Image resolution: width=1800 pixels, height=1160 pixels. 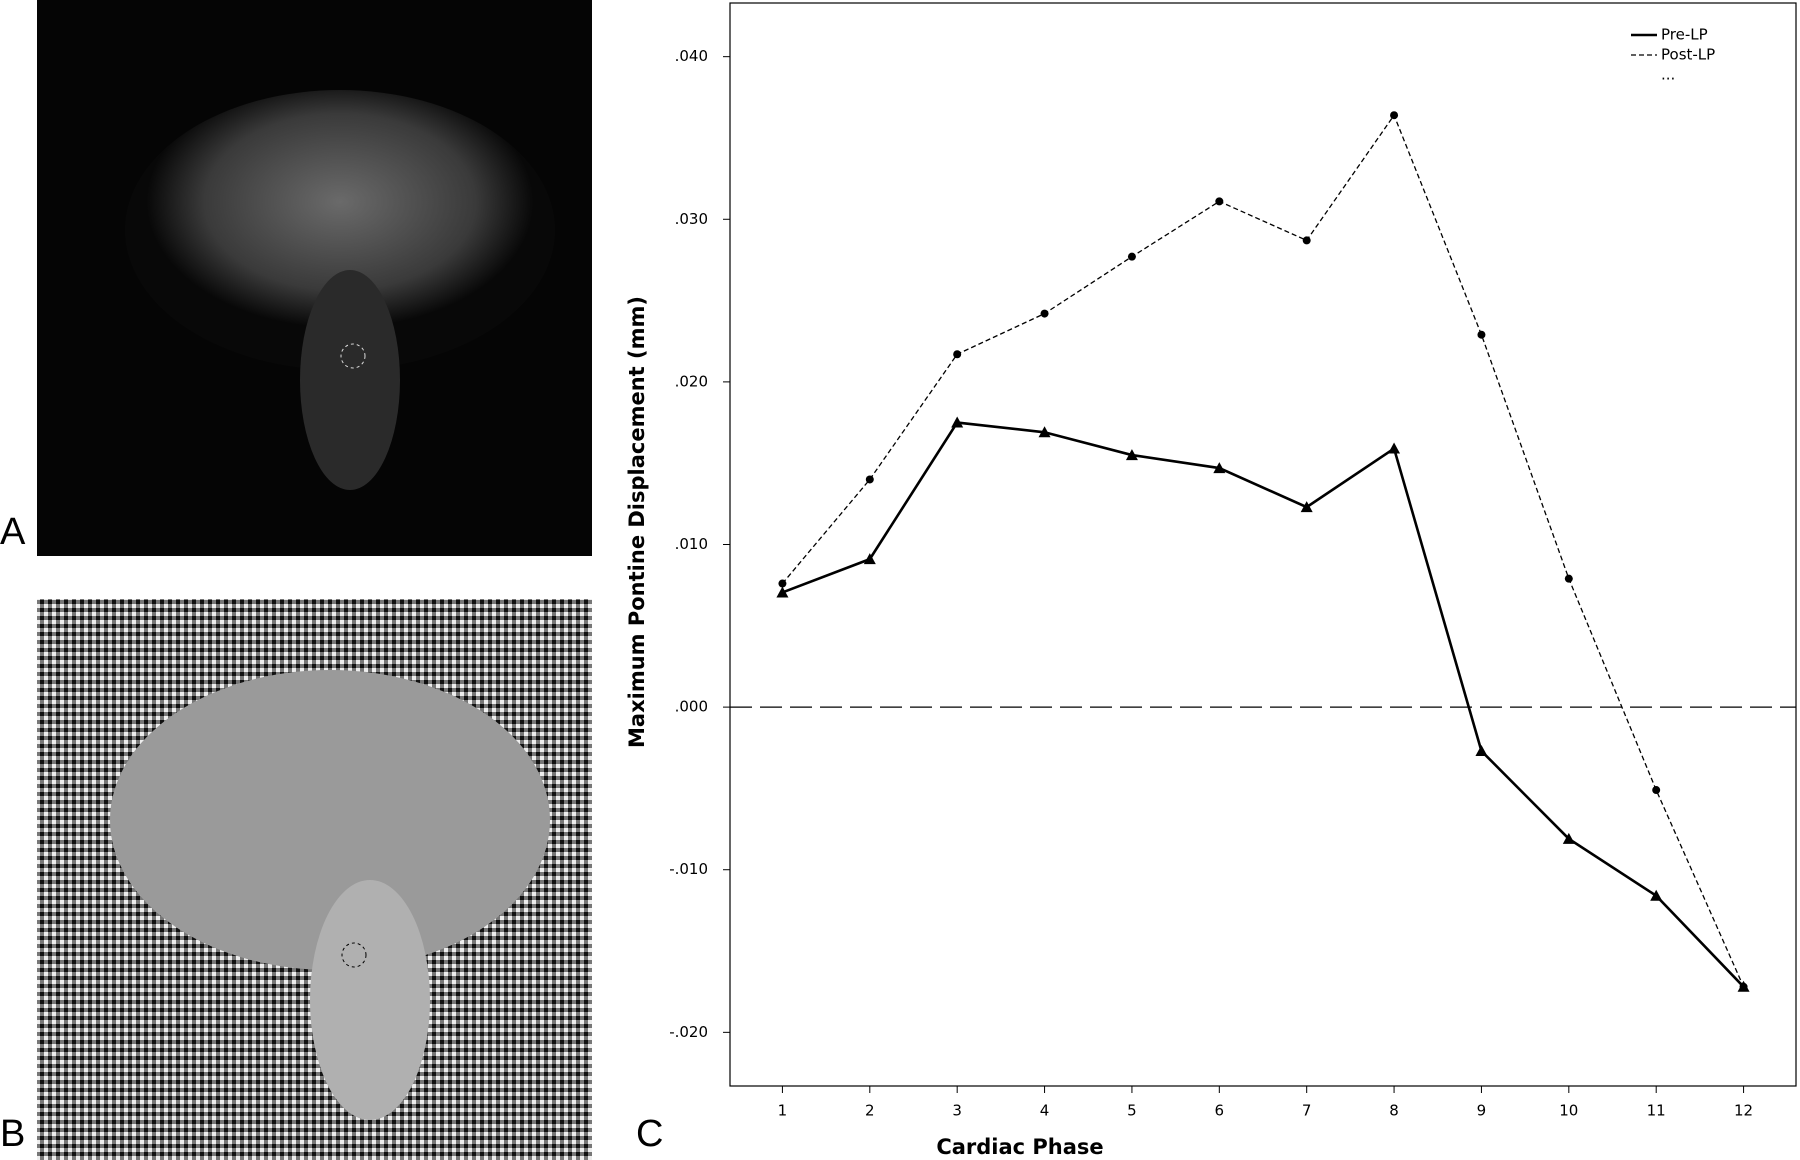 What do you see at coordinates (1656, 1111) in the screenshot?
I see `x-tick-label: 11` at bounding box center [1656, 1111].